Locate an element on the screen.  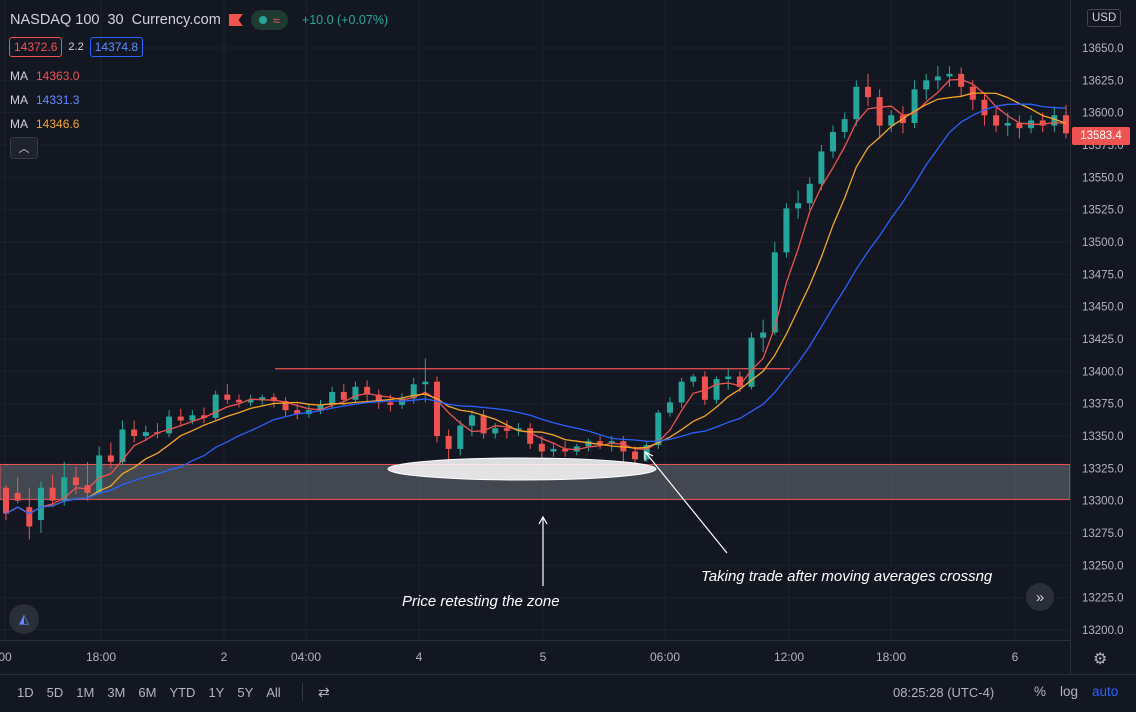
flag-icon is located at coordinates (235, 20).